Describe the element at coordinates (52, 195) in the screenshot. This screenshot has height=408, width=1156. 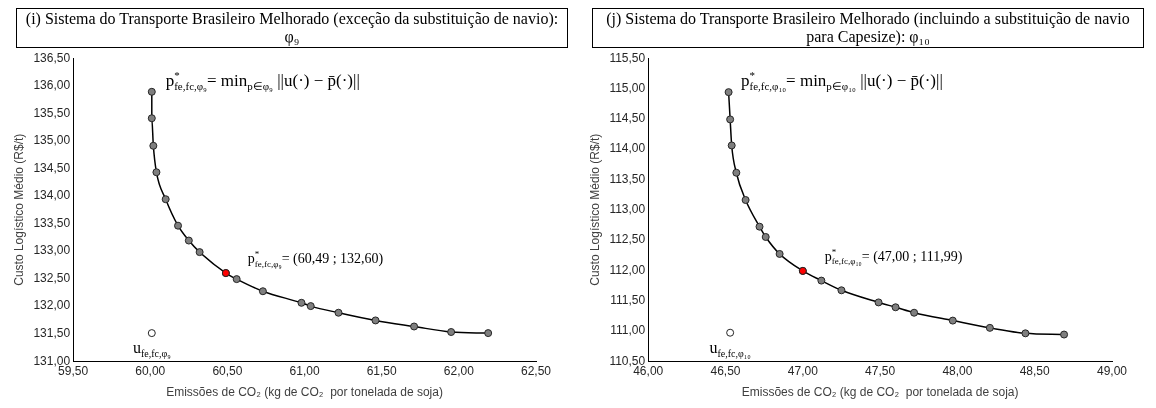
I see `y-tick-label: 134,00` at that location.